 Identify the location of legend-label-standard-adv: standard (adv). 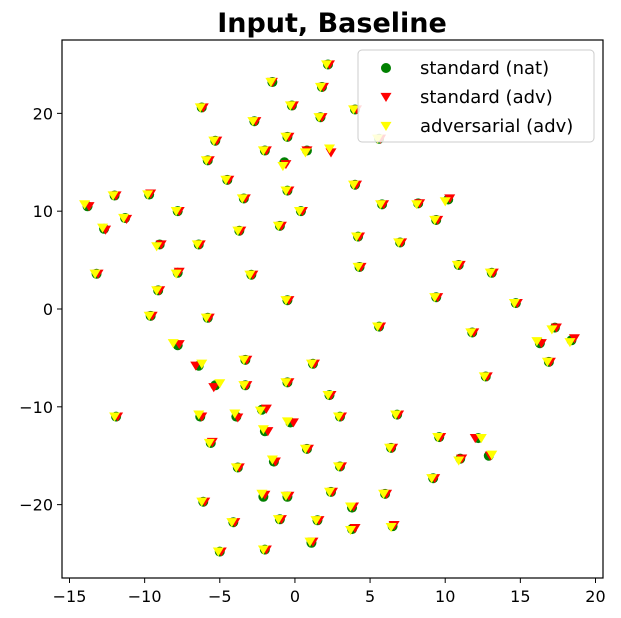
(486, 97).